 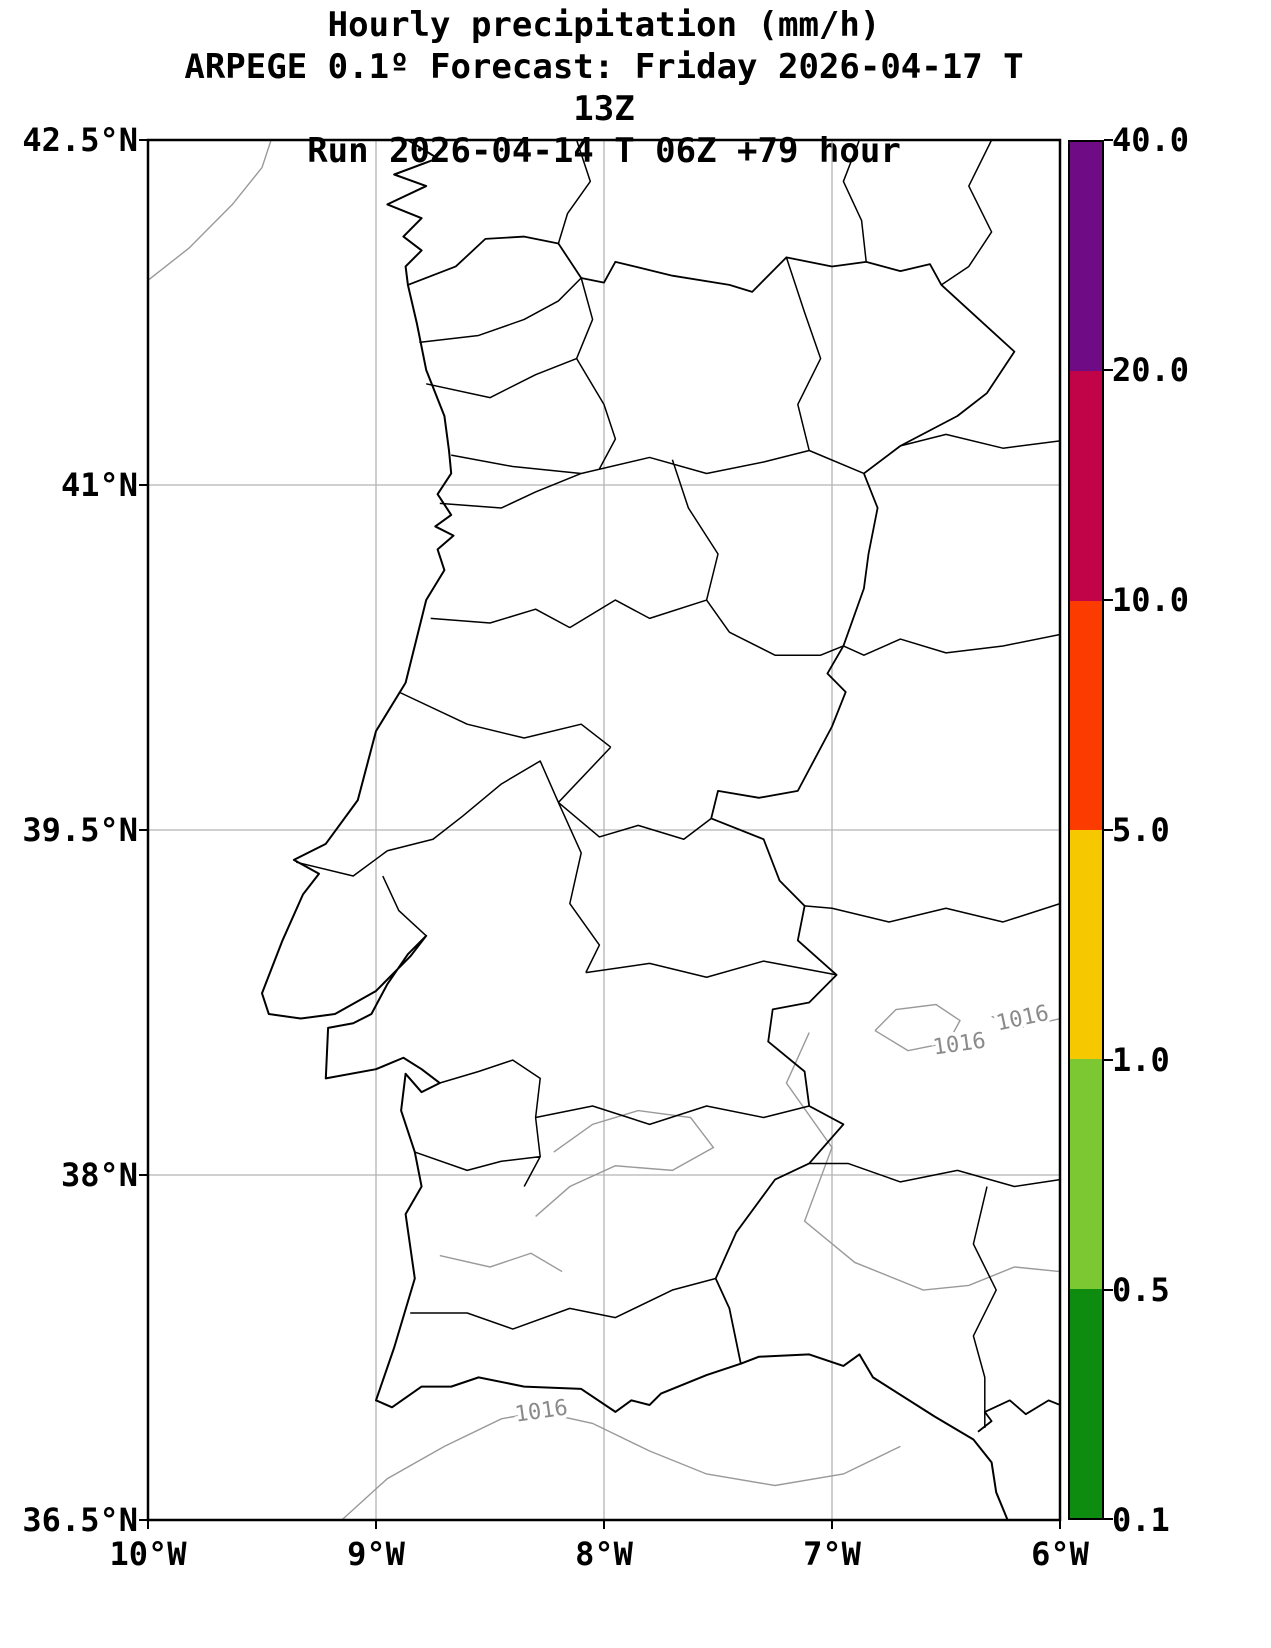 What do you see at coordinates (80, 140) in the screenshot?
I see `y-tick-label: 42.5°N` at bounding box center [80, 140].